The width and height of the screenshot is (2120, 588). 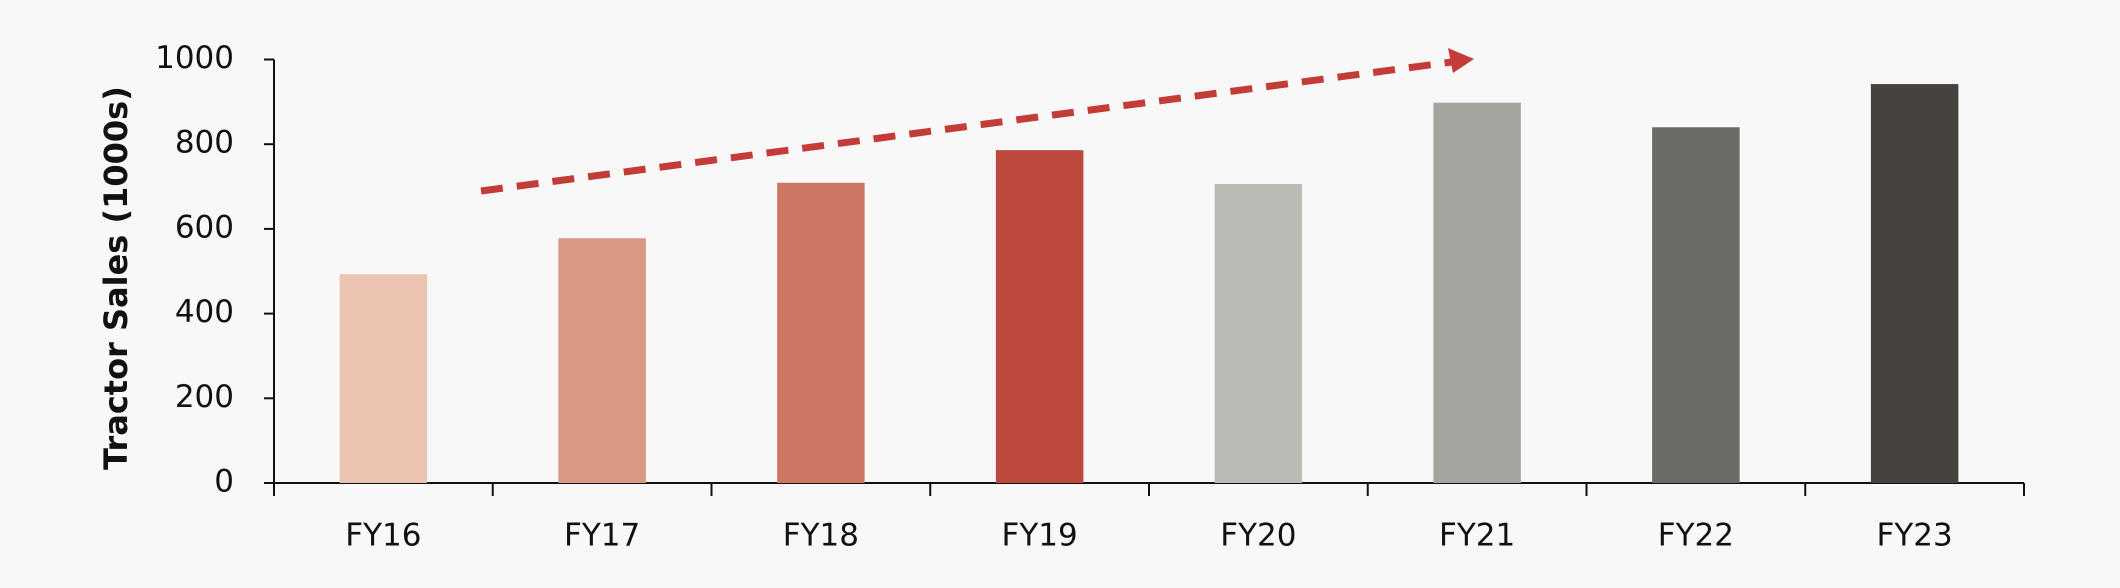 I want to click on y-tick-label: 400, so click(x=204, y=312).